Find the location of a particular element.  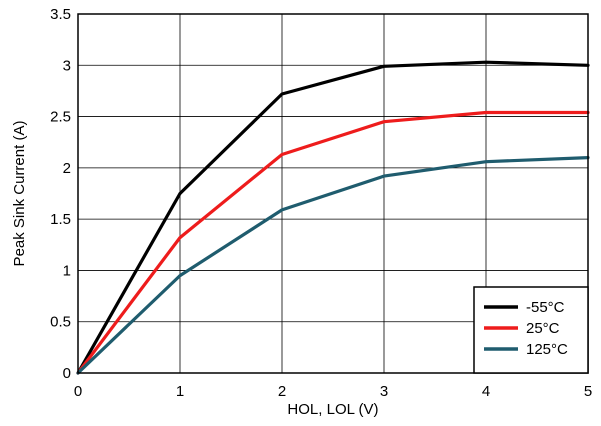

x-tick-label: 3 is located at coordinates (384, 391).